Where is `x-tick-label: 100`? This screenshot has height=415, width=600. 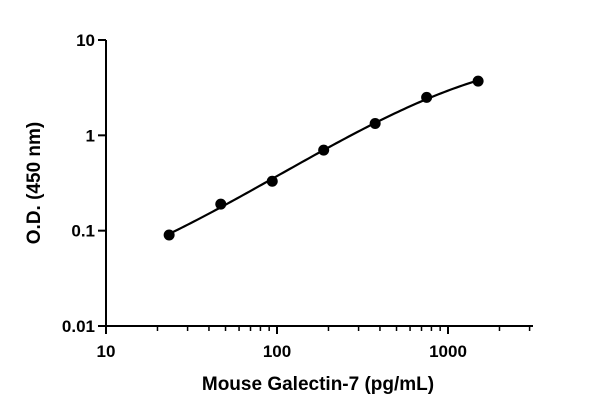
x-tick-label: 100 is located at coordinates (277, 351).